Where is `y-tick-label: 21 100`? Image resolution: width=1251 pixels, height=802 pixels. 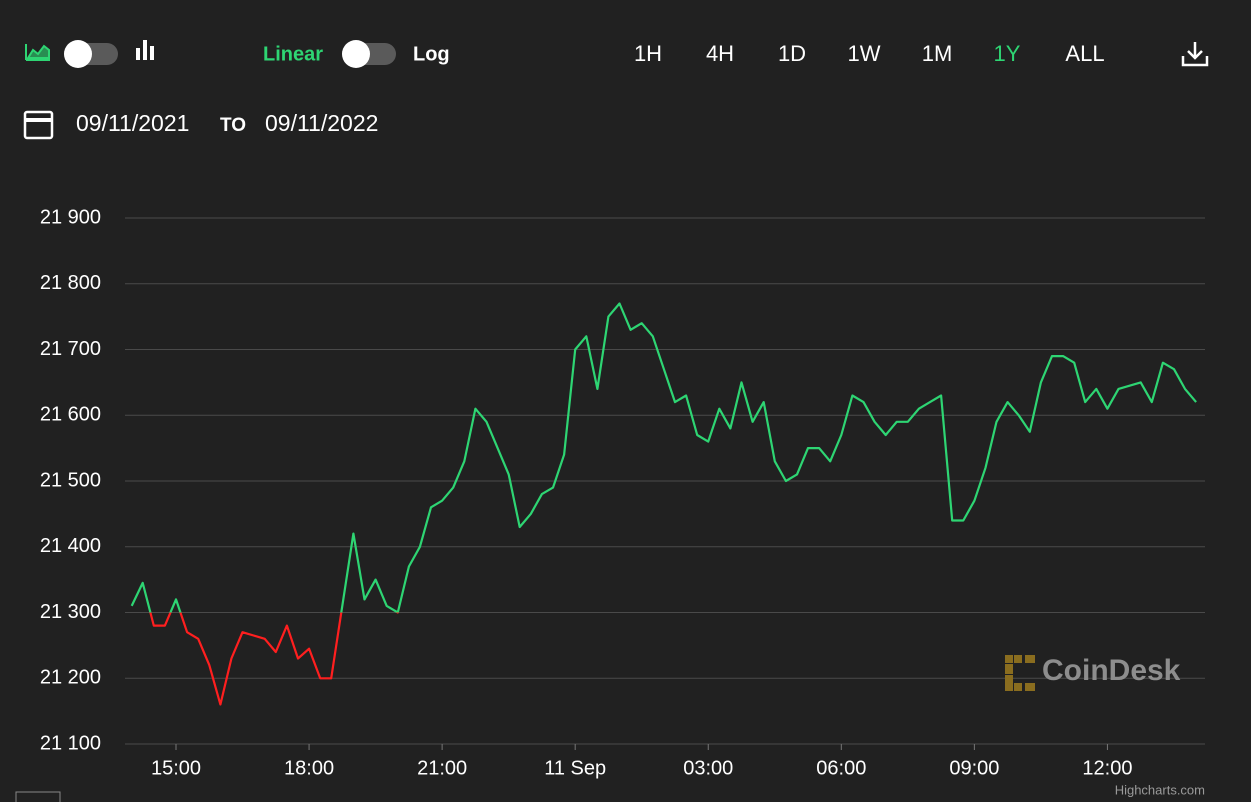
y-tick-label: 21 100 is located at coordinates (70, 743).